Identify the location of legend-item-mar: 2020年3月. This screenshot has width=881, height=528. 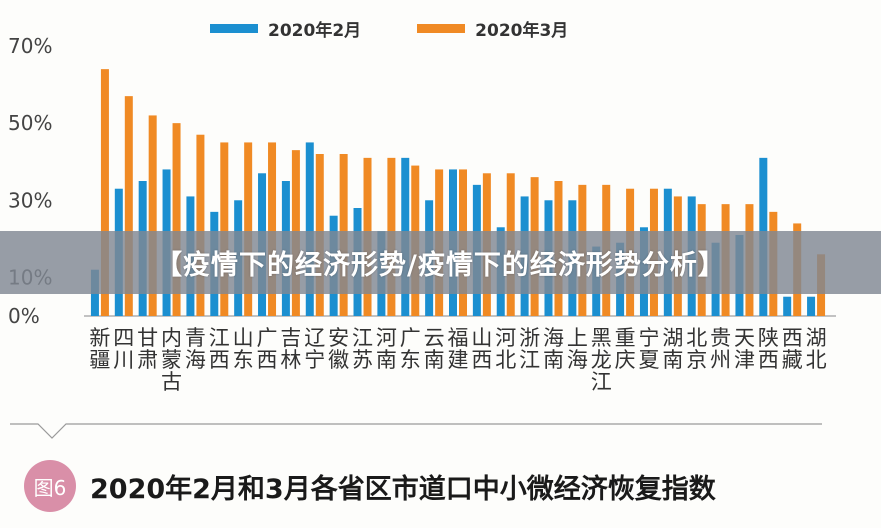
(492, 28).